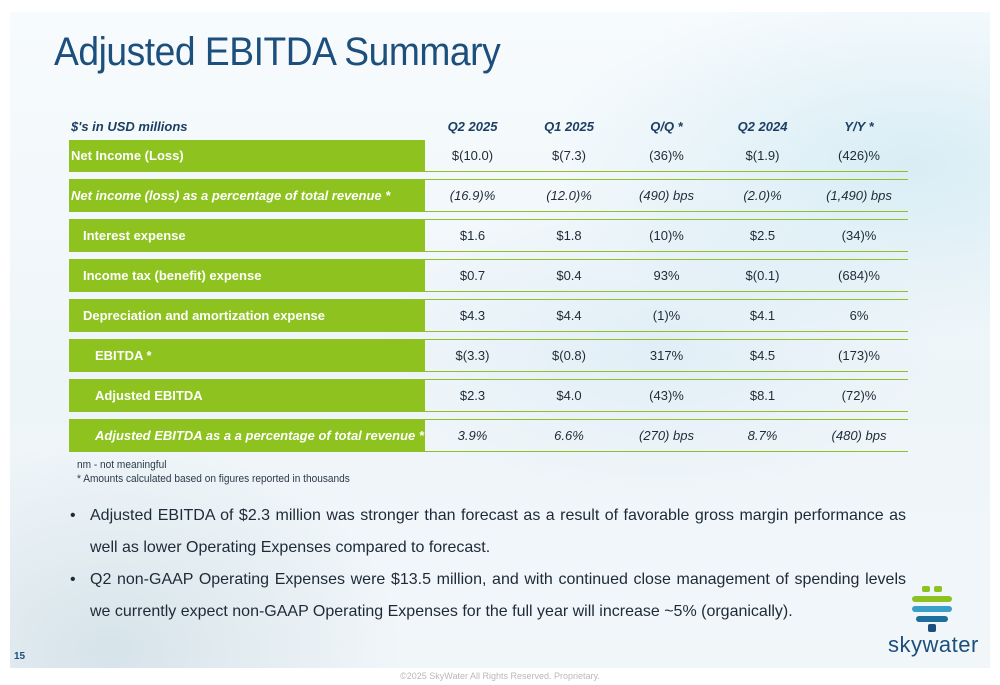 This screenshot has height=685, width=1000. Describe the element at coordinates (472, 315) in the screenshot. I see `table-cell: $4.3` at that location.